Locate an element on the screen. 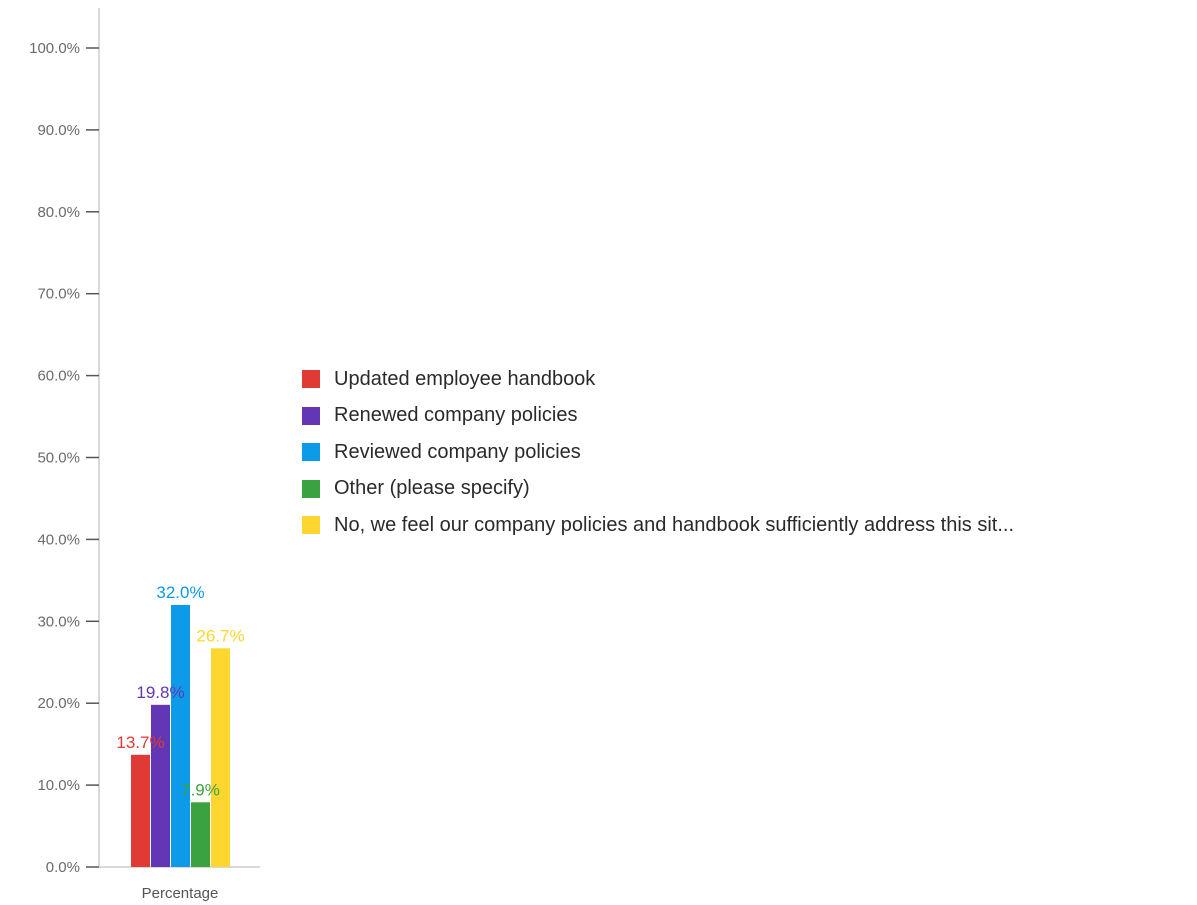  legend-label: Renewed company policies is located at coordinates (456, 415).